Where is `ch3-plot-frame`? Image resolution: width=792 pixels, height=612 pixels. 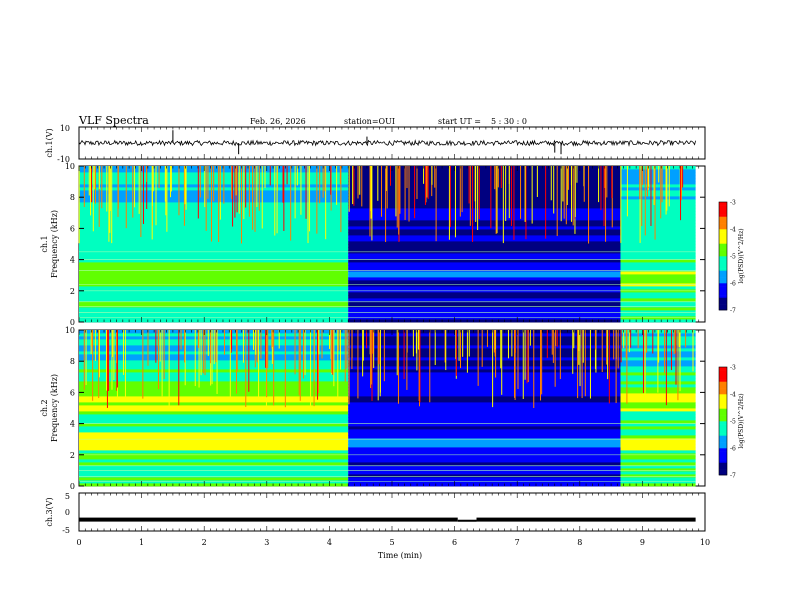
ch3-plot-frame is located at coordinates (392, 512).